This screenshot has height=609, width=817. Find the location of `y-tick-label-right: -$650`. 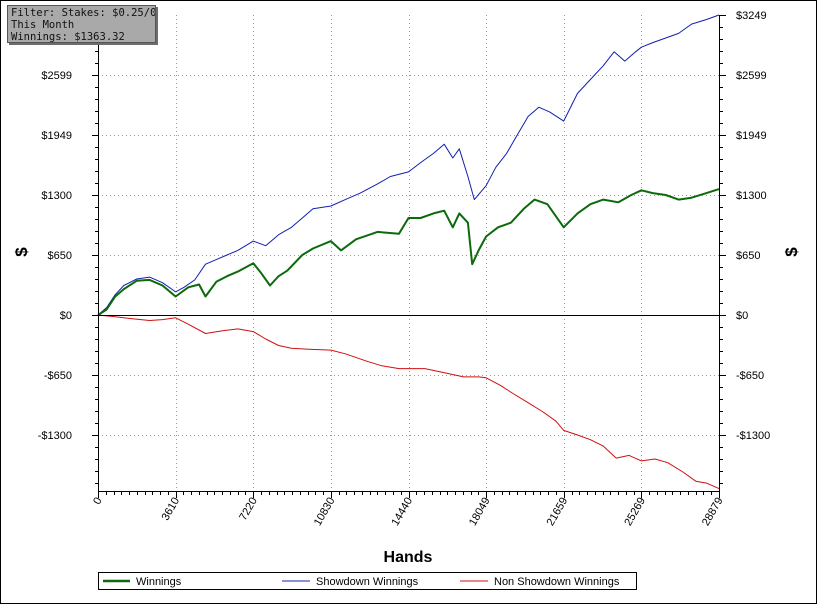

y-tick-label-right: -$650 is located at coordinates (750, 376).